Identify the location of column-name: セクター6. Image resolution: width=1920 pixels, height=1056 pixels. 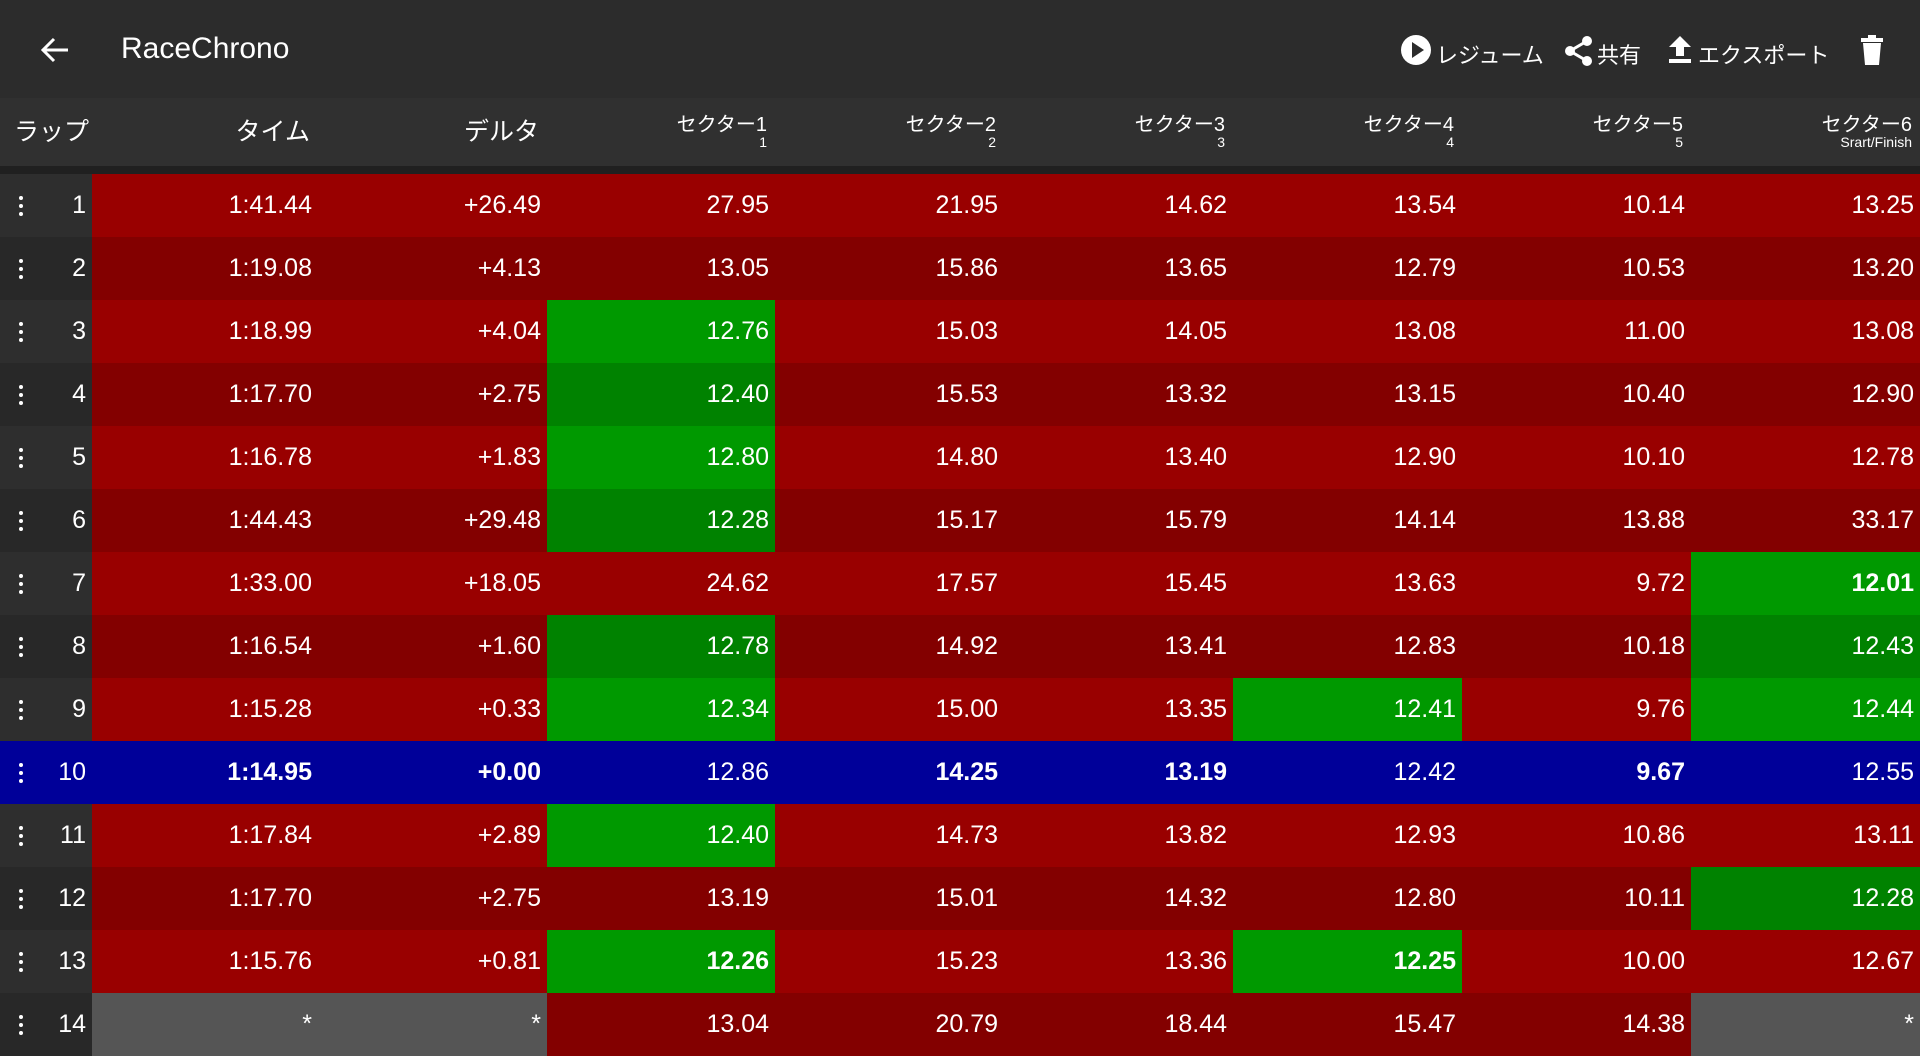
(1866, 125).